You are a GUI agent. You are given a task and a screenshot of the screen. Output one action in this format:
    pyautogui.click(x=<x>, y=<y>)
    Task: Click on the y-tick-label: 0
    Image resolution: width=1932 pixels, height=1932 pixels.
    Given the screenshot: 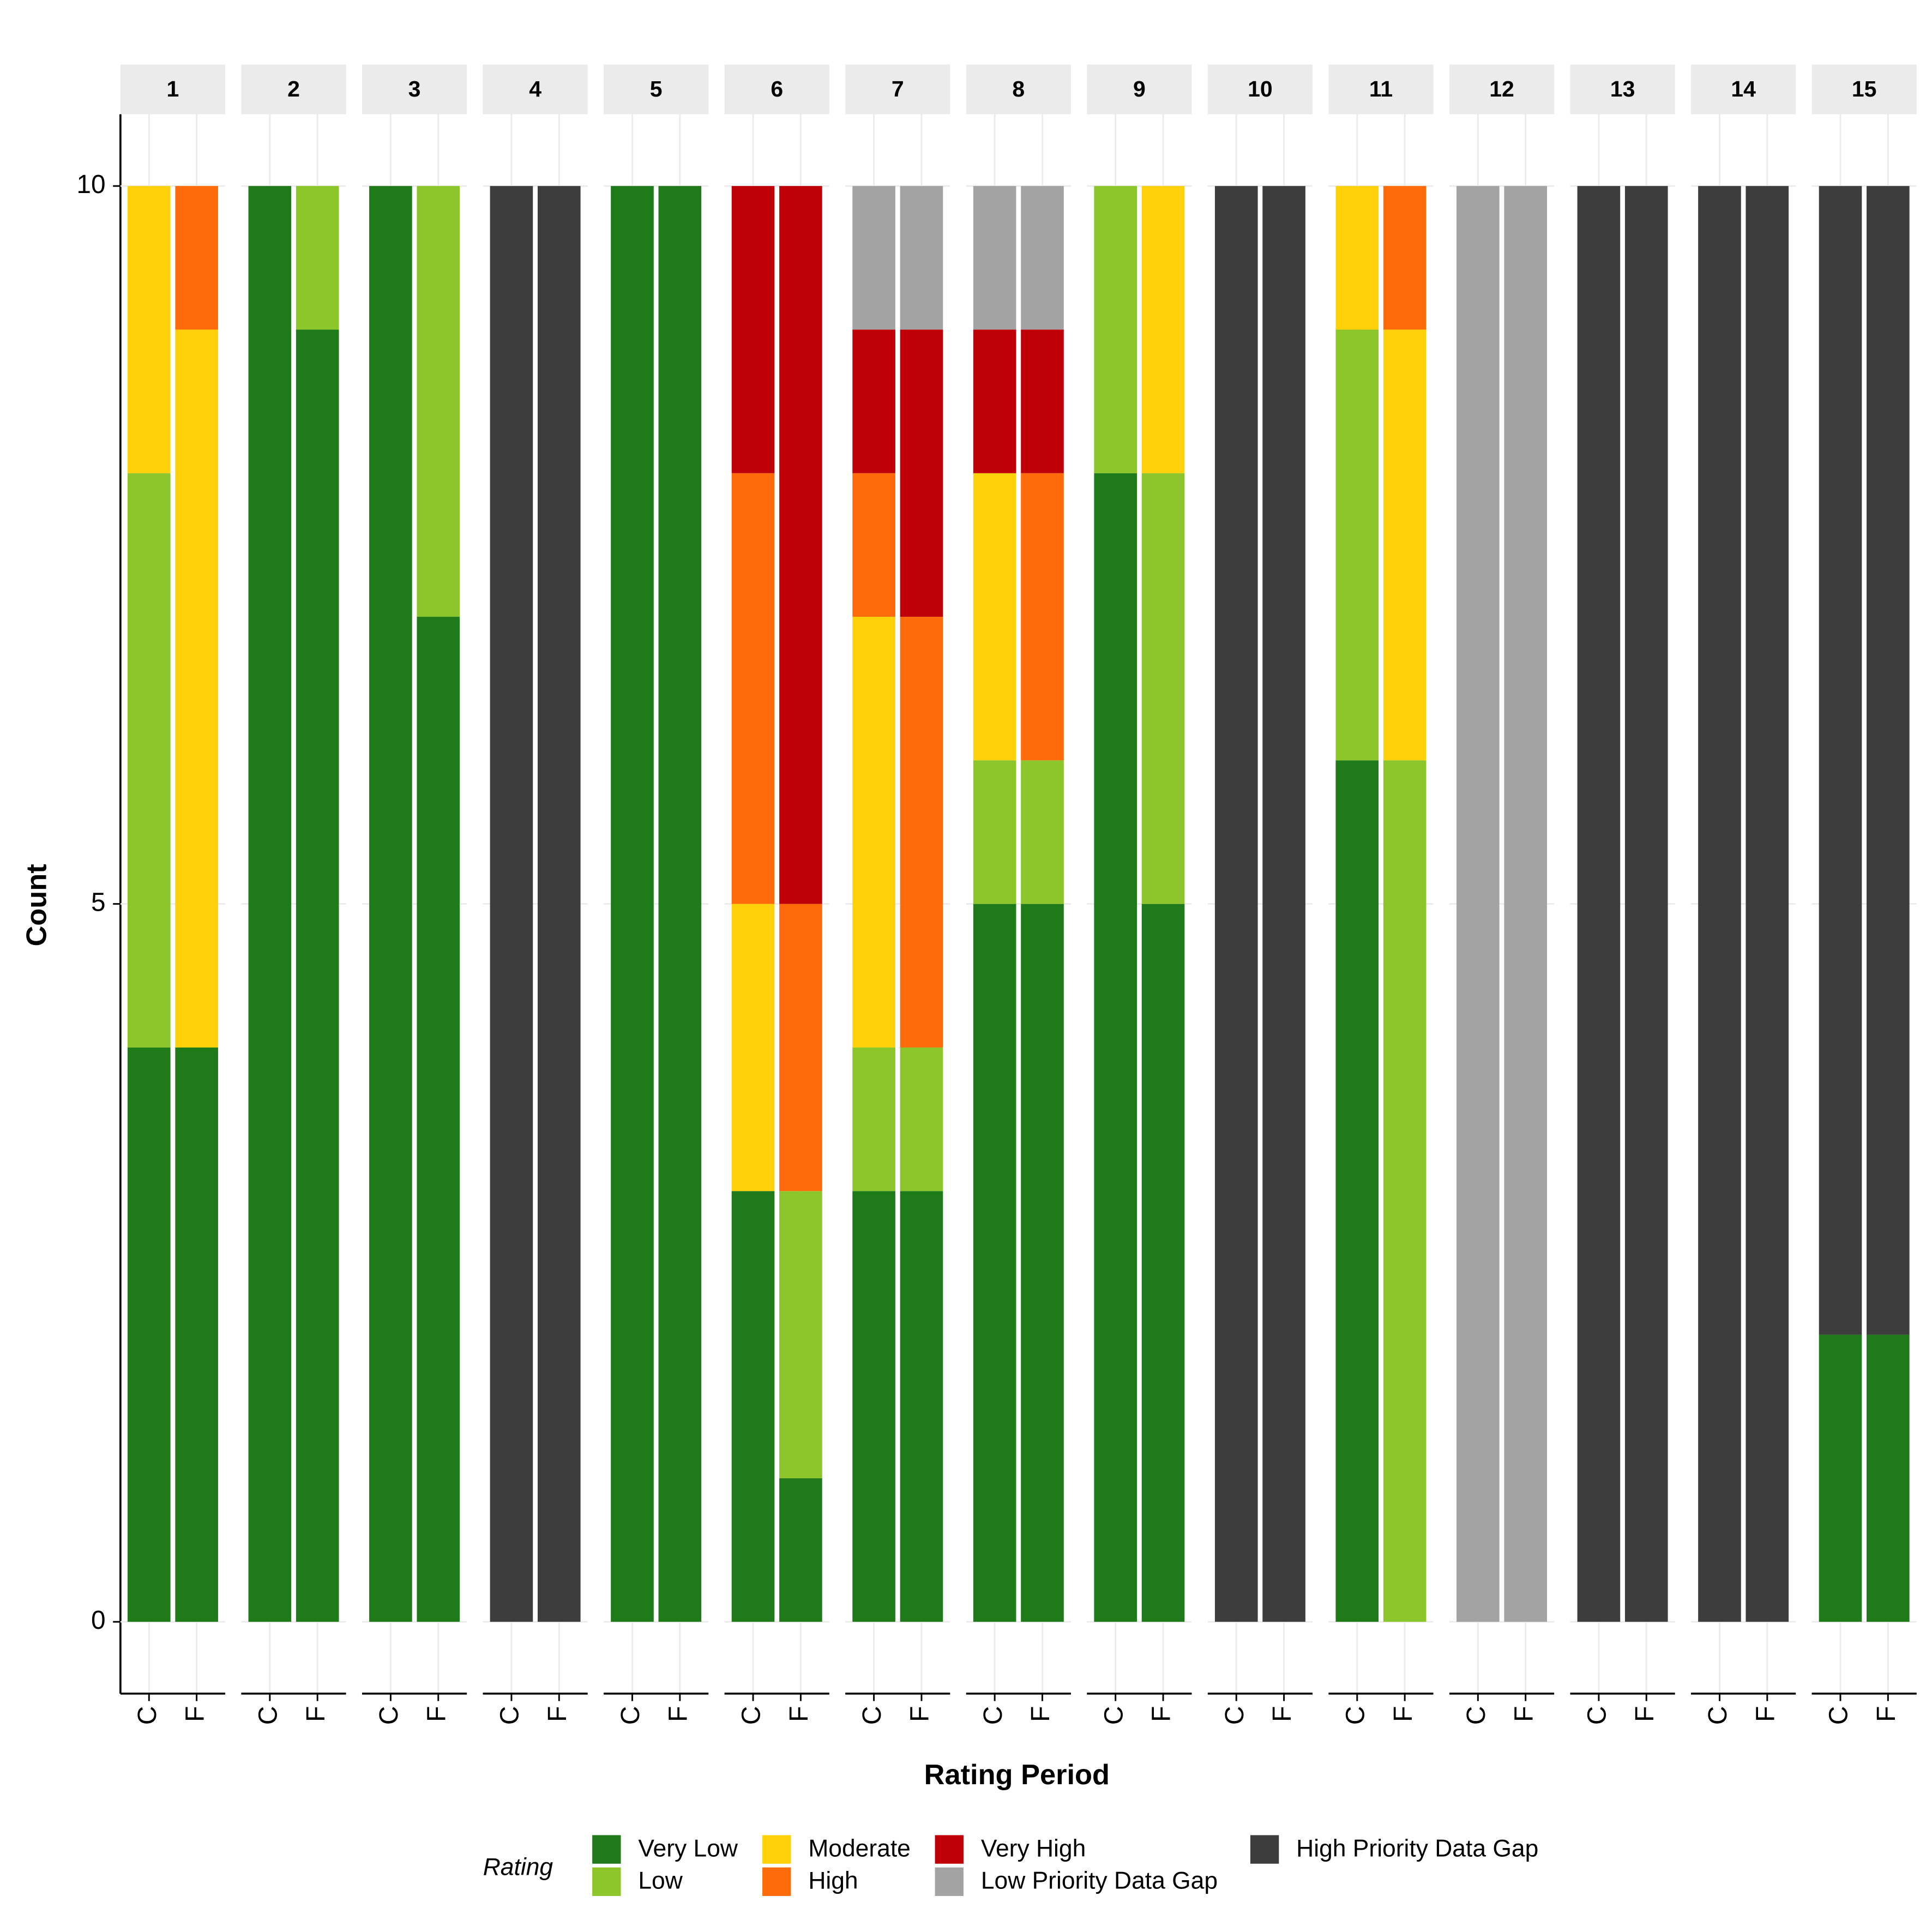 What is the action you would take?
    pyautogui.click(x=98, y=1620)
    